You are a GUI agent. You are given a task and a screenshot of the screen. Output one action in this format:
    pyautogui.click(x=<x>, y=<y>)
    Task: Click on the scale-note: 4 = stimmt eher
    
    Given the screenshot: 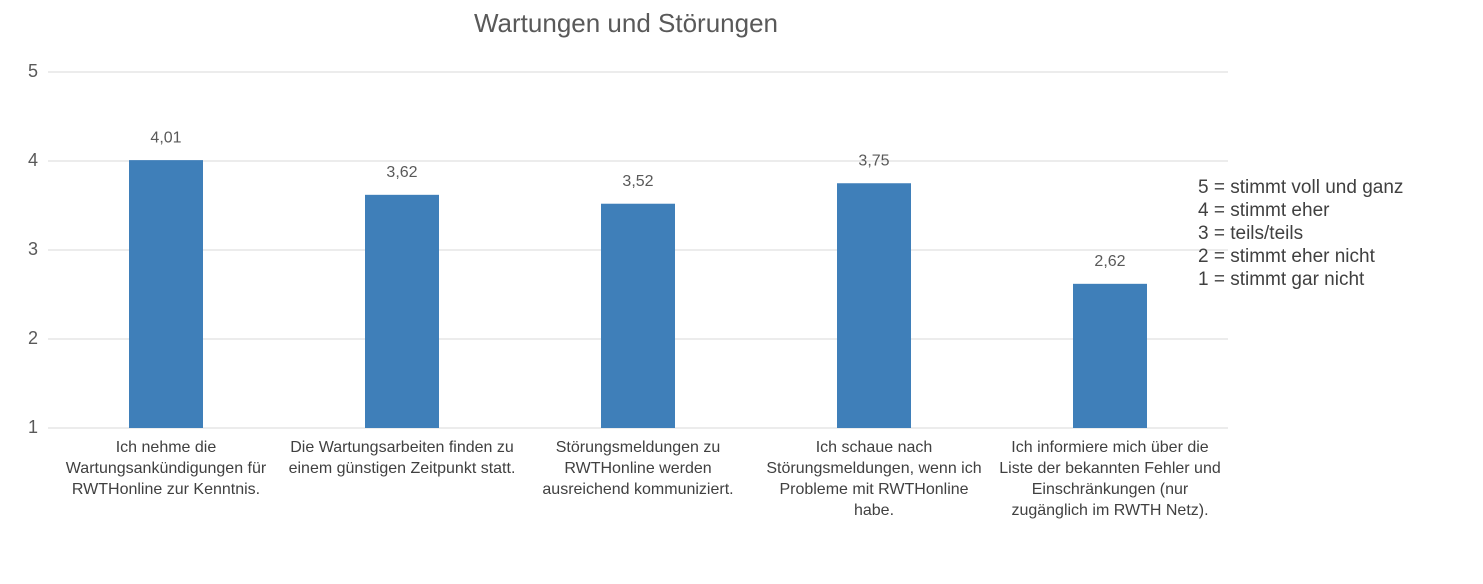 What is the action you would take?
    pyautogui.click(x=1264, y=210)
    